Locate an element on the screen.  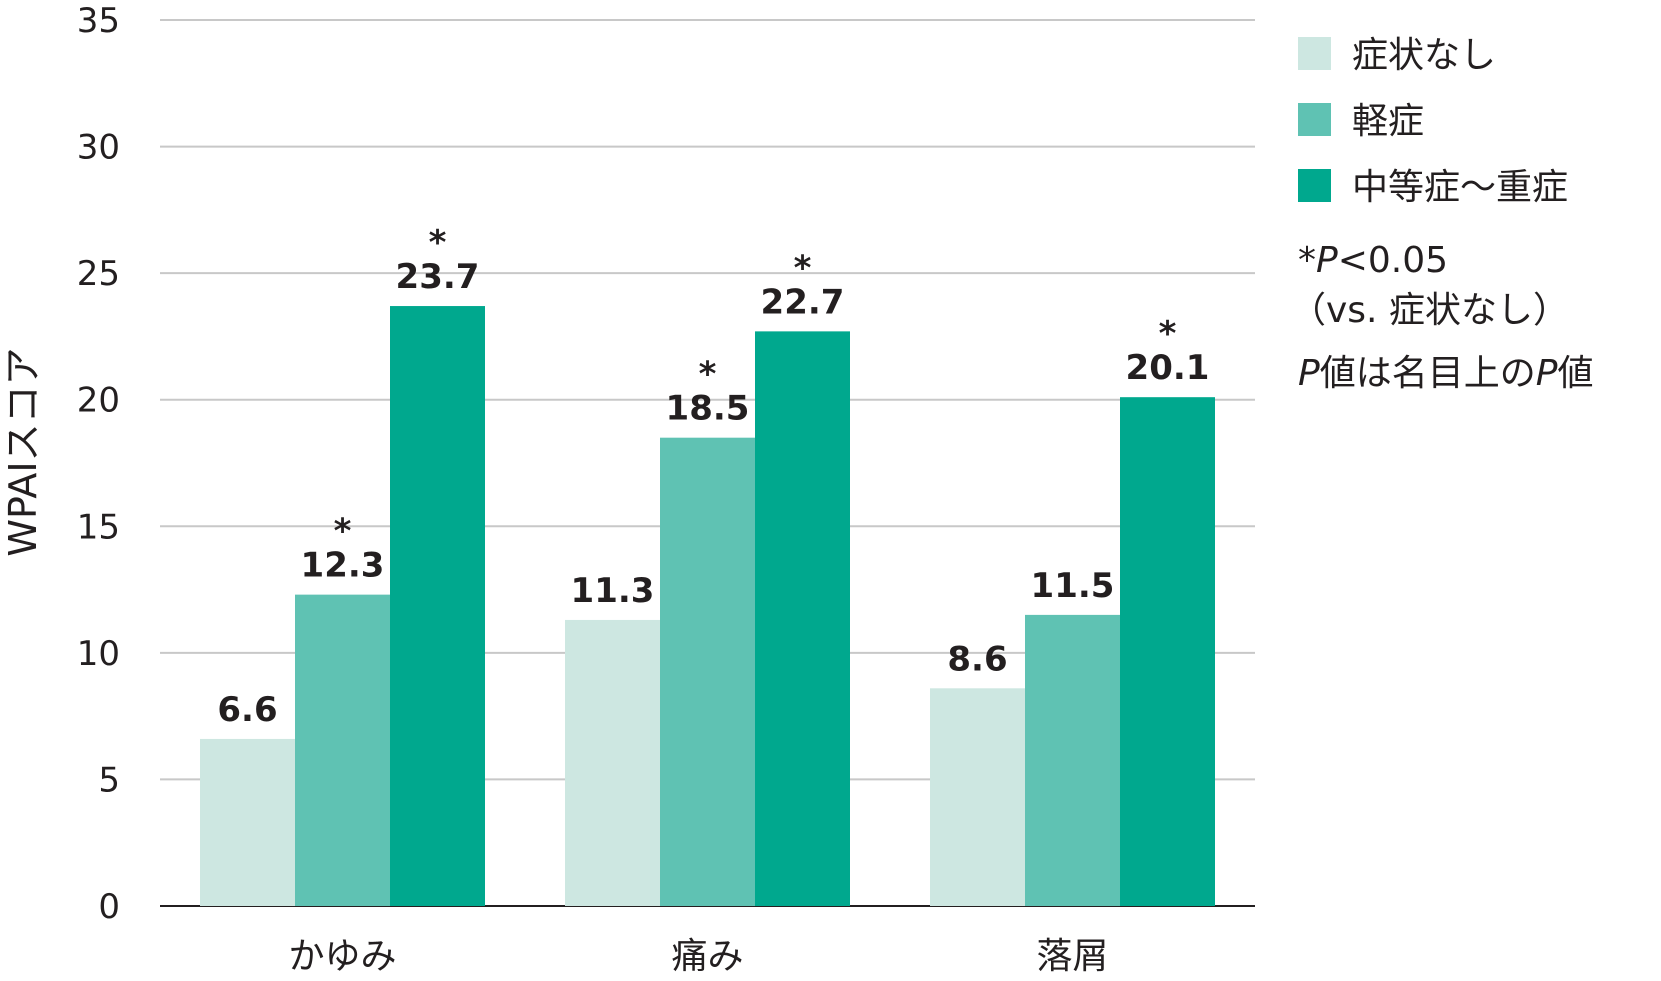
y-tick-label-35: 35 is located at coordinates (98, 21).